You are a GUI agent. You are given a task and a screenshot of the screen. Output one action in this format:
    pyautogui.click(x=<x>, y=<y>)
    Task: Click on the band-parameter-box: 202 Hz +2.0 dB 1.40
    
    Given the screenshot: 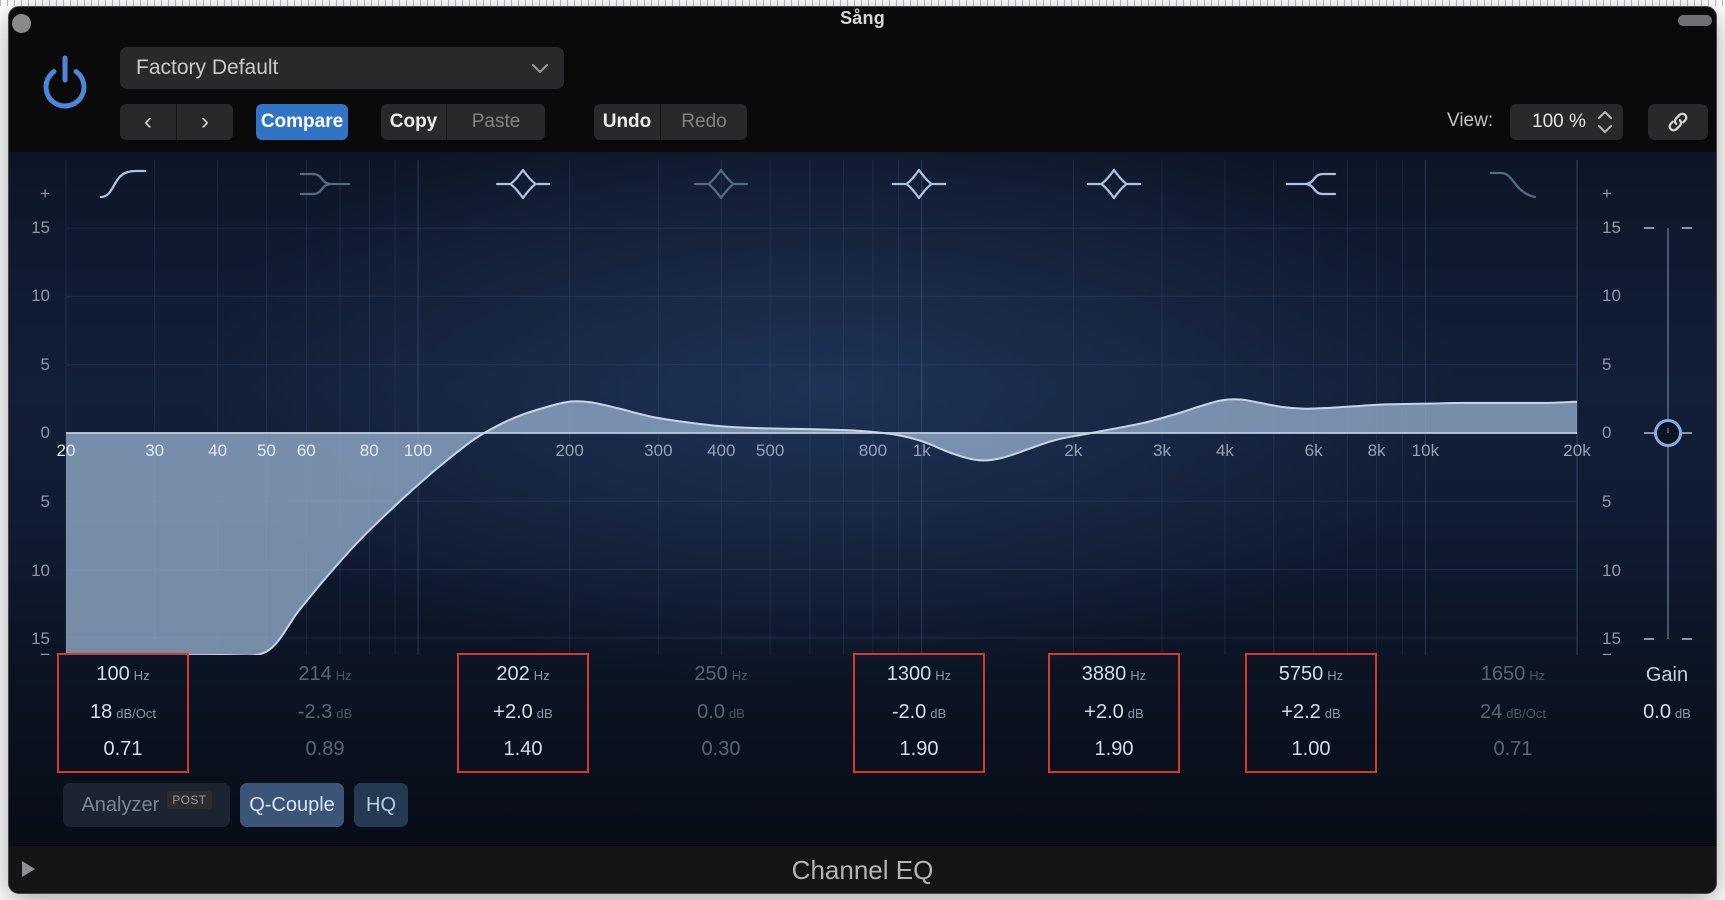 What is the action you would take?
    pyautogui.click(x=523, y=713)
    